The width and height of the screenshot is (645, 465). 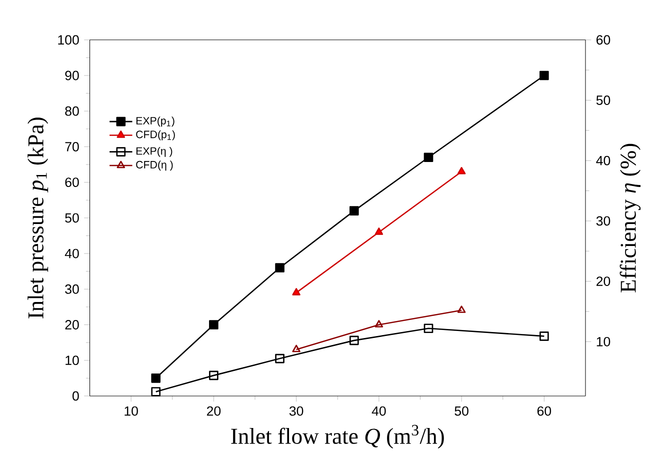 I want to click on x-tick-label: 60, so click(x=544, y=411).